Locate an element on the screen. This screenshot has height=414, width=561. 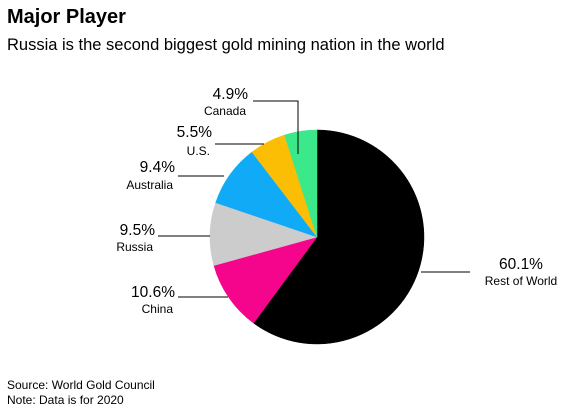
data-label-china: 10.6% is located at coordinates (153, 292).